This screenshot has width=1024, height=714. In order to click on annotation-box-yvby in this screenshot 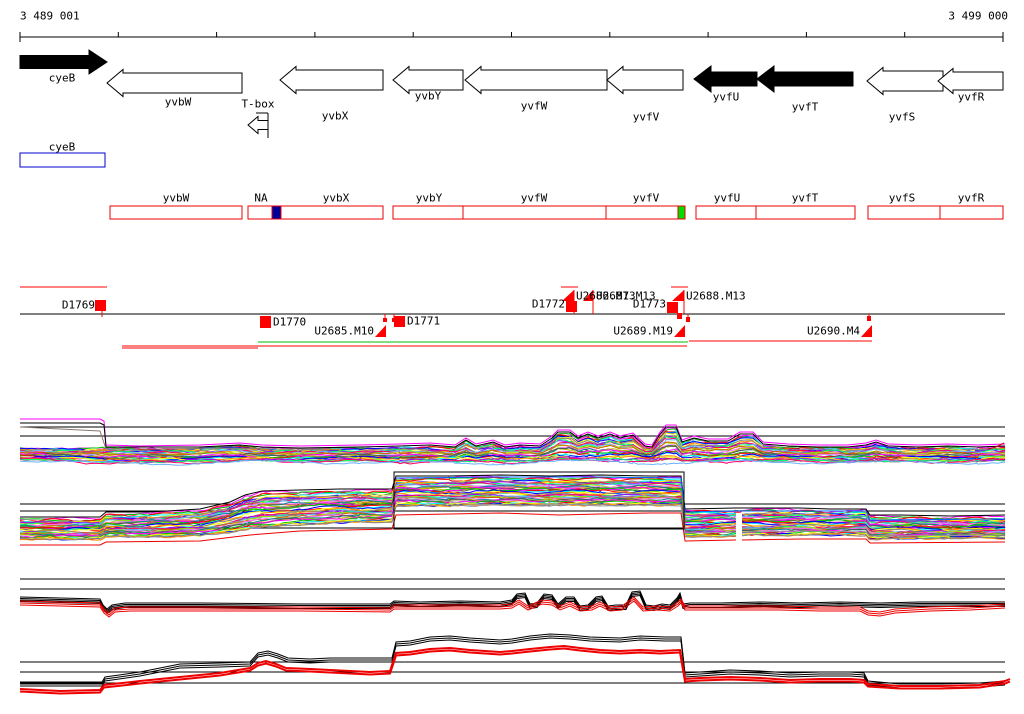, I will do `click(428, 212)`.